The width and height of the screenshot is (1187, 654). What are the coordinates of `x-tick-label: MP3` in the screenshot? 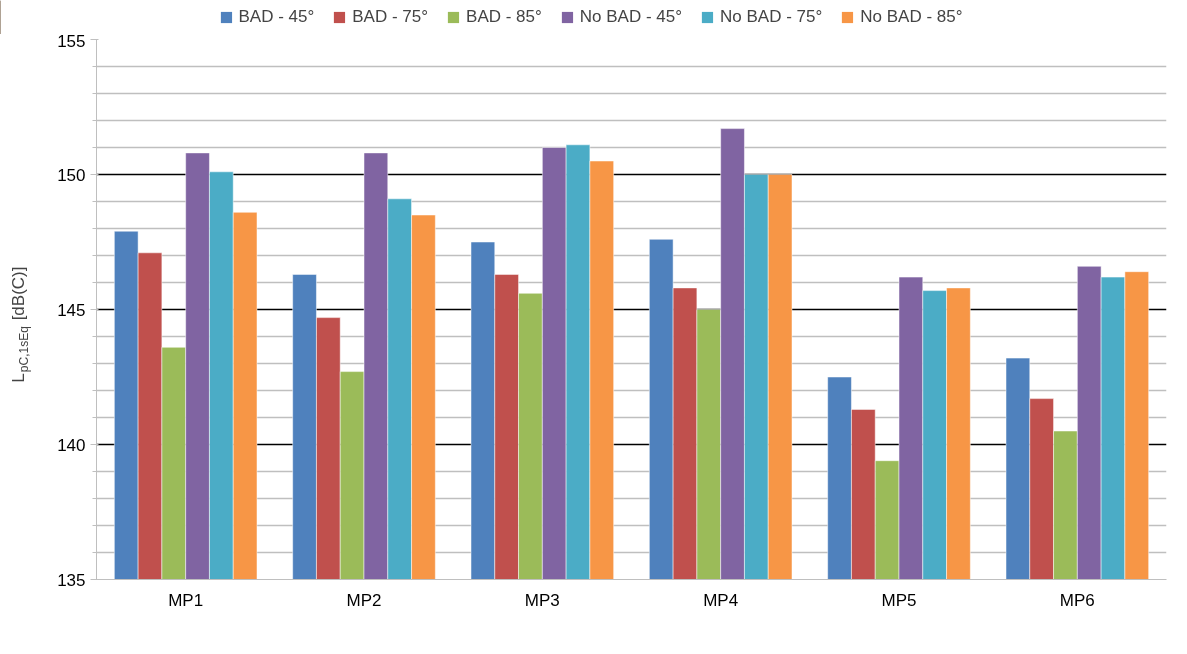 It's located at (542, 600).